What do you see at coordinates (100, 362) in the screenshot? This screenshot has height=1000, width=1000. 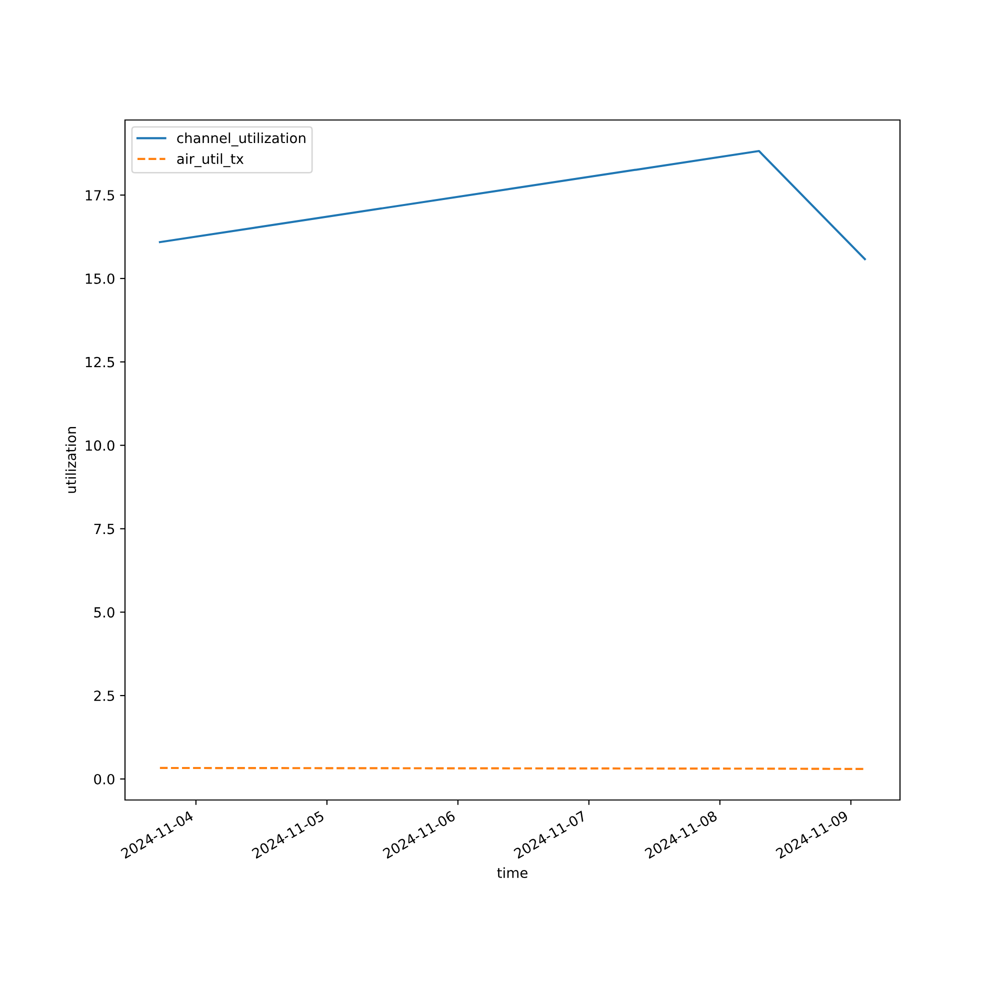 I see `y-tick-label: 12.5` at bounding box center [100, 362].